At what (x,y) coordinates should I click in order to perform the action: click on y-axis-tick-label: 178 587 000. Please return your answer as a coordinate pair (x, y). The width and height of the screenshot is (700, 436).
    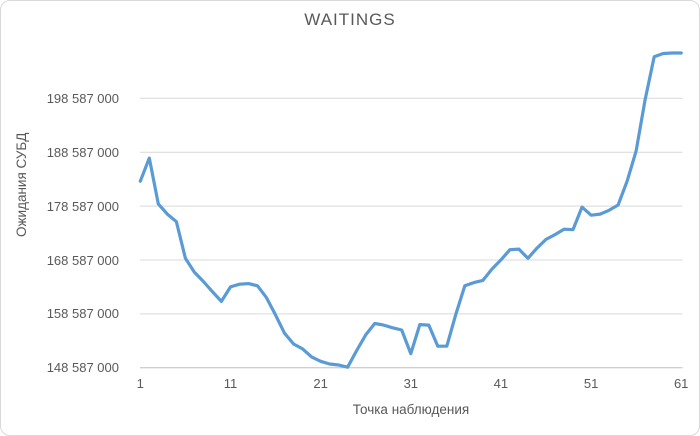
    Looking at the image, I should click on (82, 206).